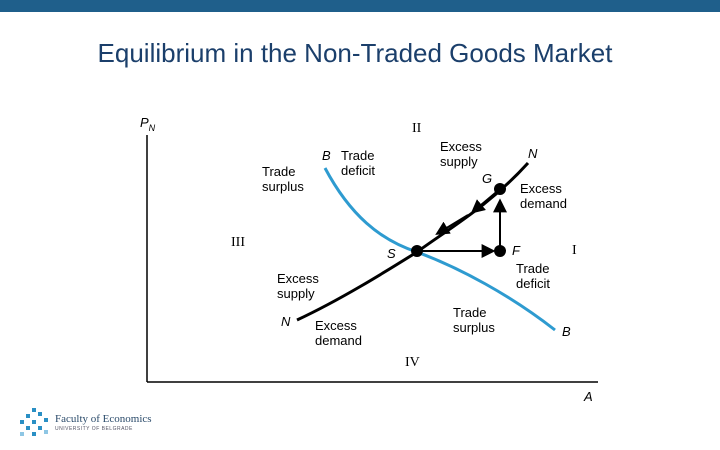 The image size is (720, 450). I want to click on region-two-label: II, so click(417, 128).